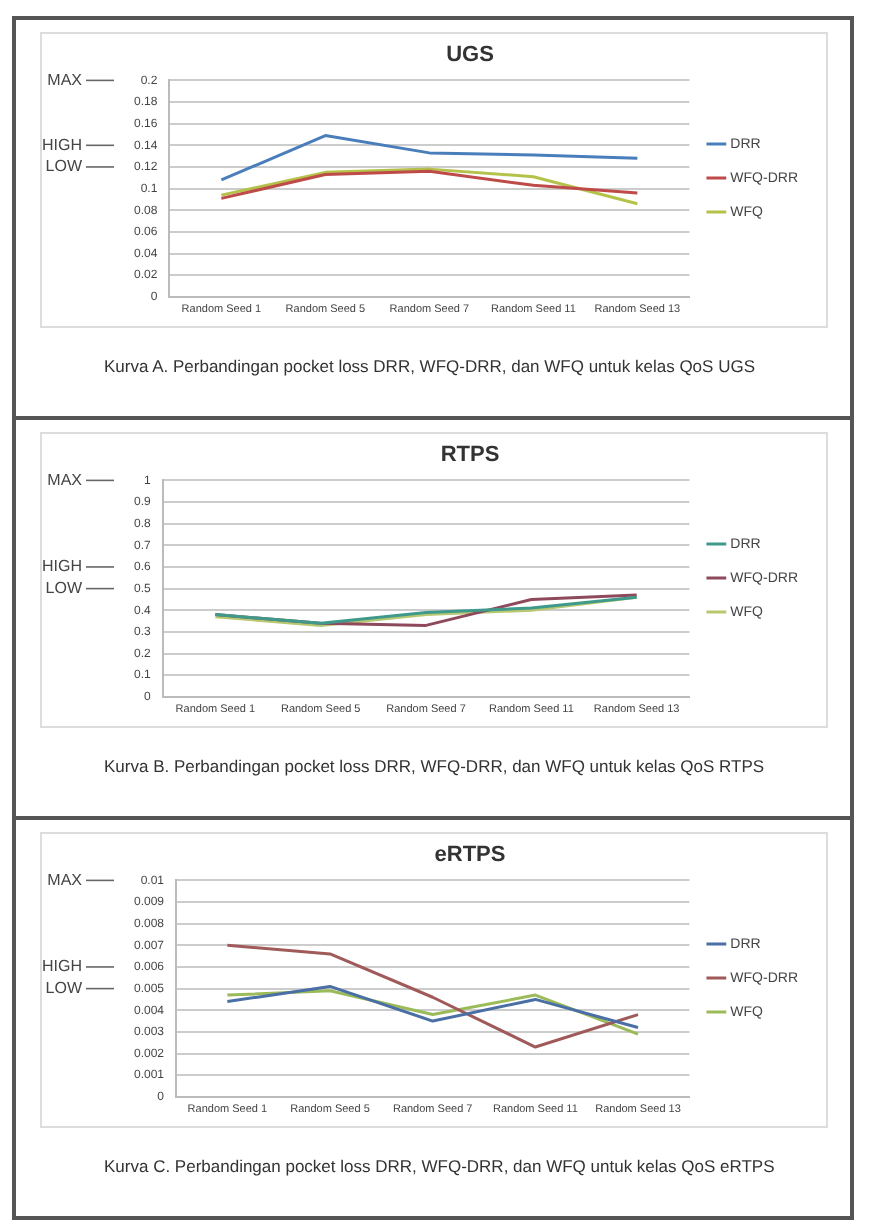 The height and width of the screenshot is (1222, 870). Describe the element at coordinates (435, 766) in the screenshot. I see `text: Kurva B. Perbandingan pocket loss DRR, WFQ-DRR, dan WFQ untuk kelas QoS RTPS` at that location.